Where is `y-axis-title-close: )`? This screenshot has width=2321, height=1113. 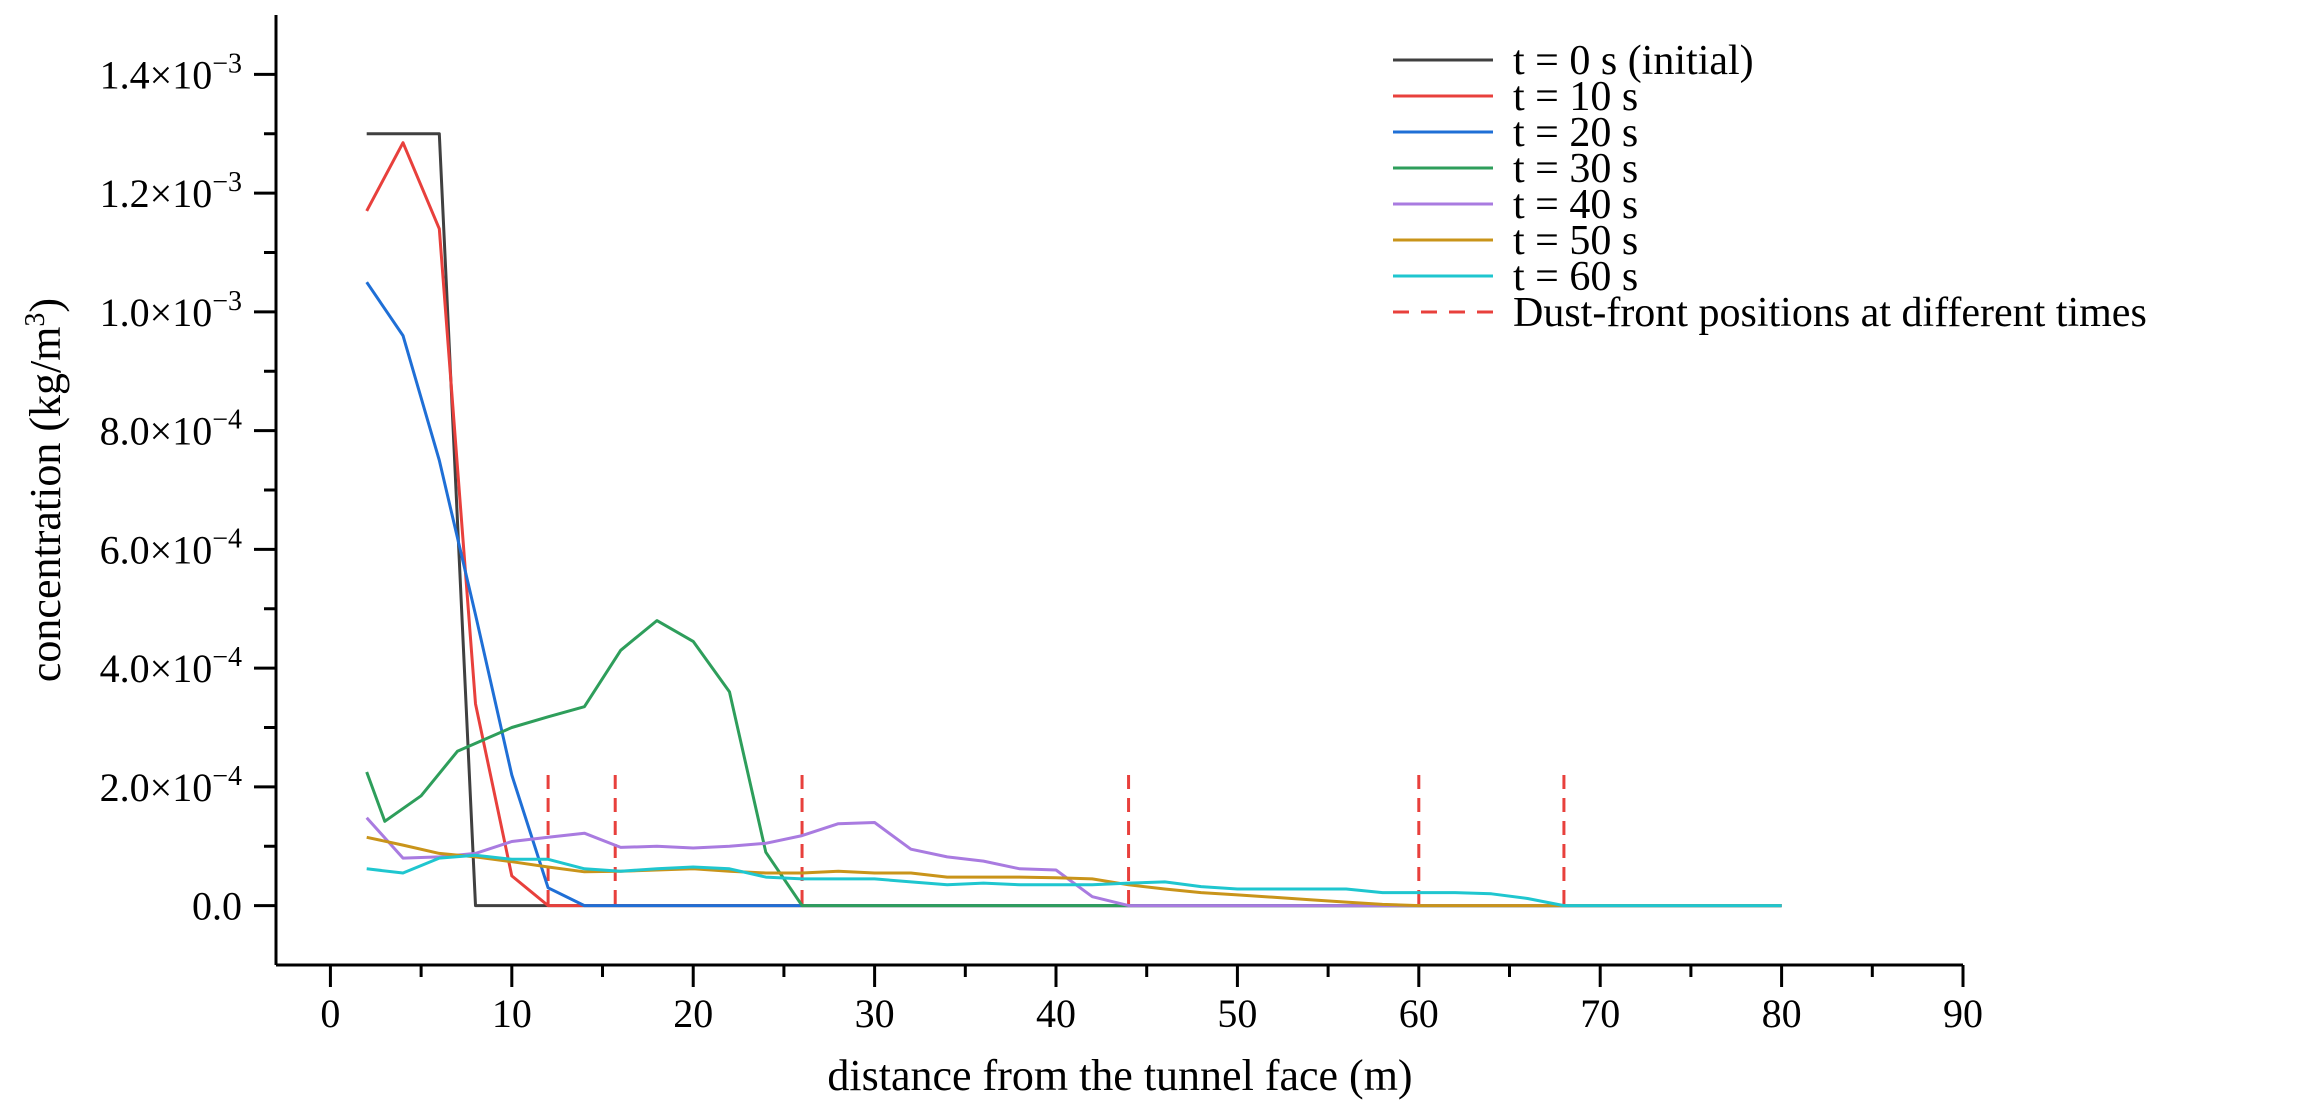 y-axis-title-close: ) is located at coordinates (45, 305).